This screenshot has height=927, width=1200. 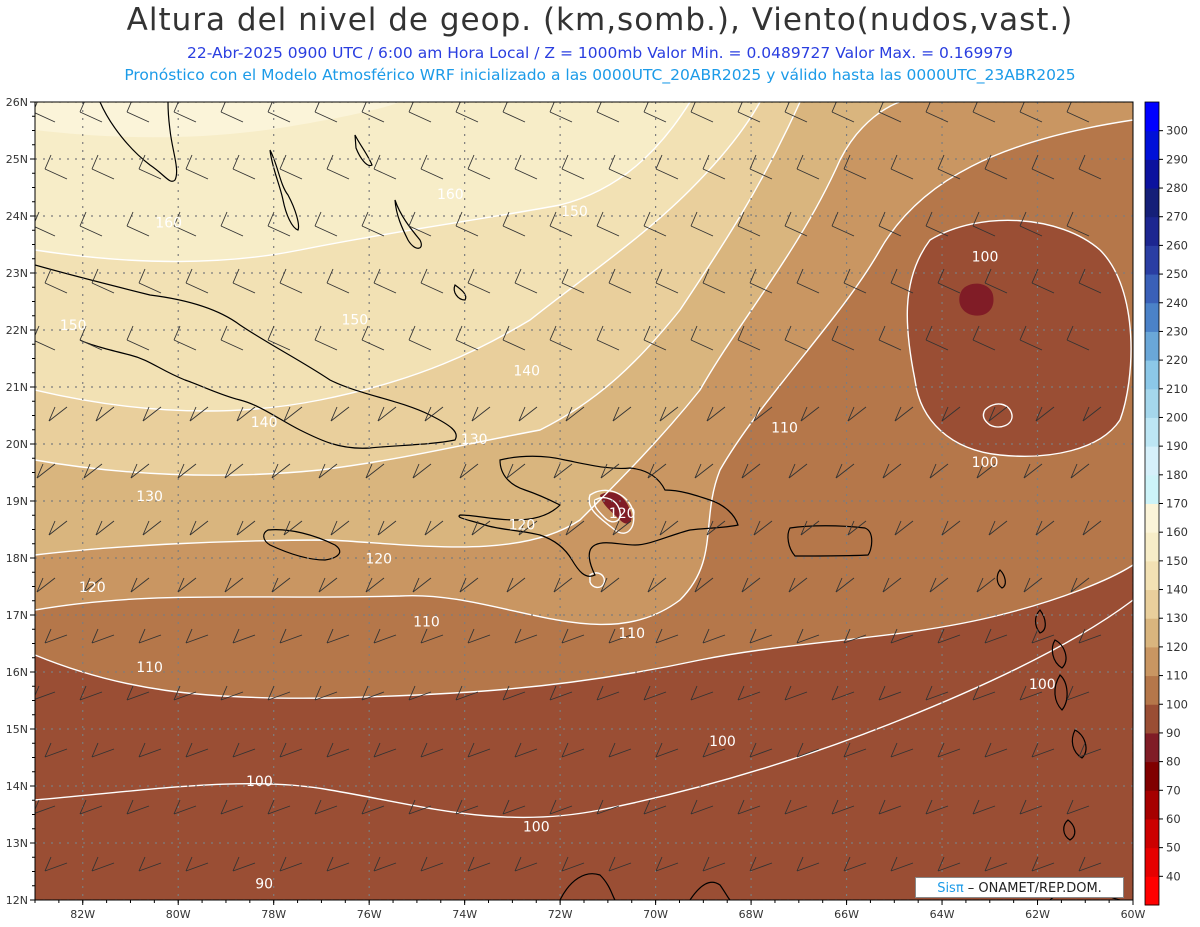 I want to click on contour-label: 160, so click(x=168, y=223).